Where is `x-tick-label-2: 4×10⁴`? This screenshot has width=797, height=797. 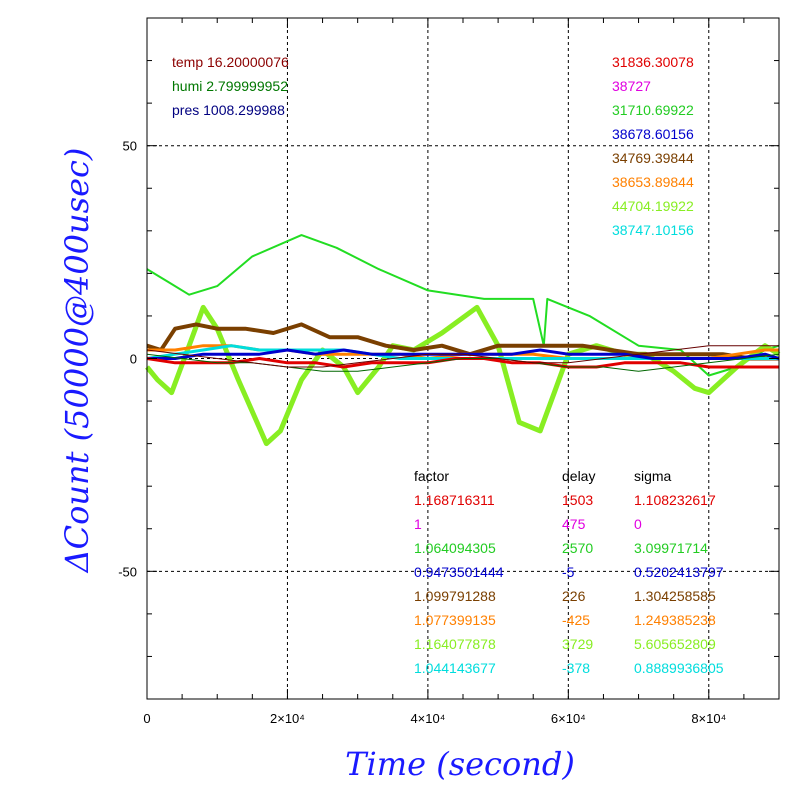
x-tick-label-2: 4×10⁴ is located at coordinates (427, 718).